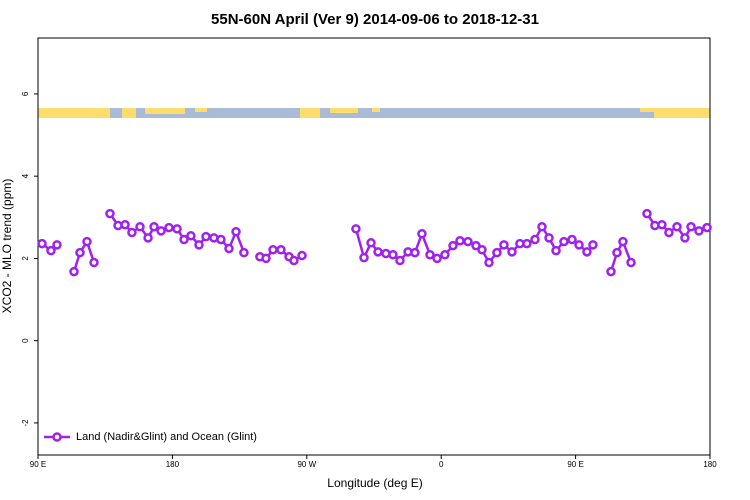 The width and height of the screenshot is (750, 500). Describe the element at coordinates (57, 437) in the screenshot. I see `legend-marker` at that location.